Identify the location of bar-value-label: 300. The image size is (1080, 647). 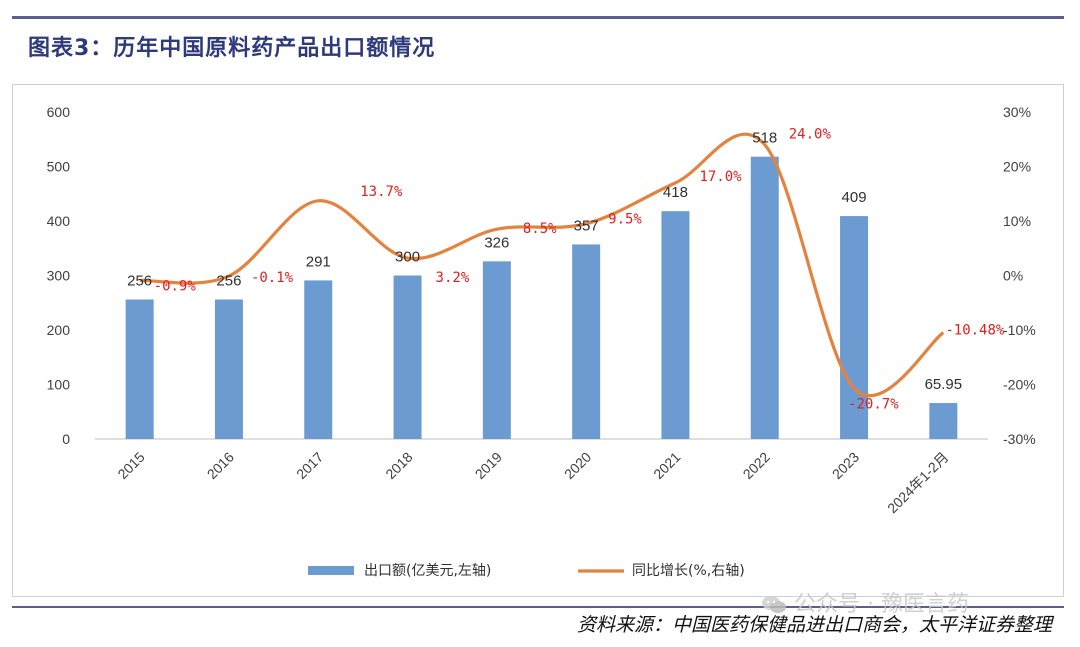
(407, 257).